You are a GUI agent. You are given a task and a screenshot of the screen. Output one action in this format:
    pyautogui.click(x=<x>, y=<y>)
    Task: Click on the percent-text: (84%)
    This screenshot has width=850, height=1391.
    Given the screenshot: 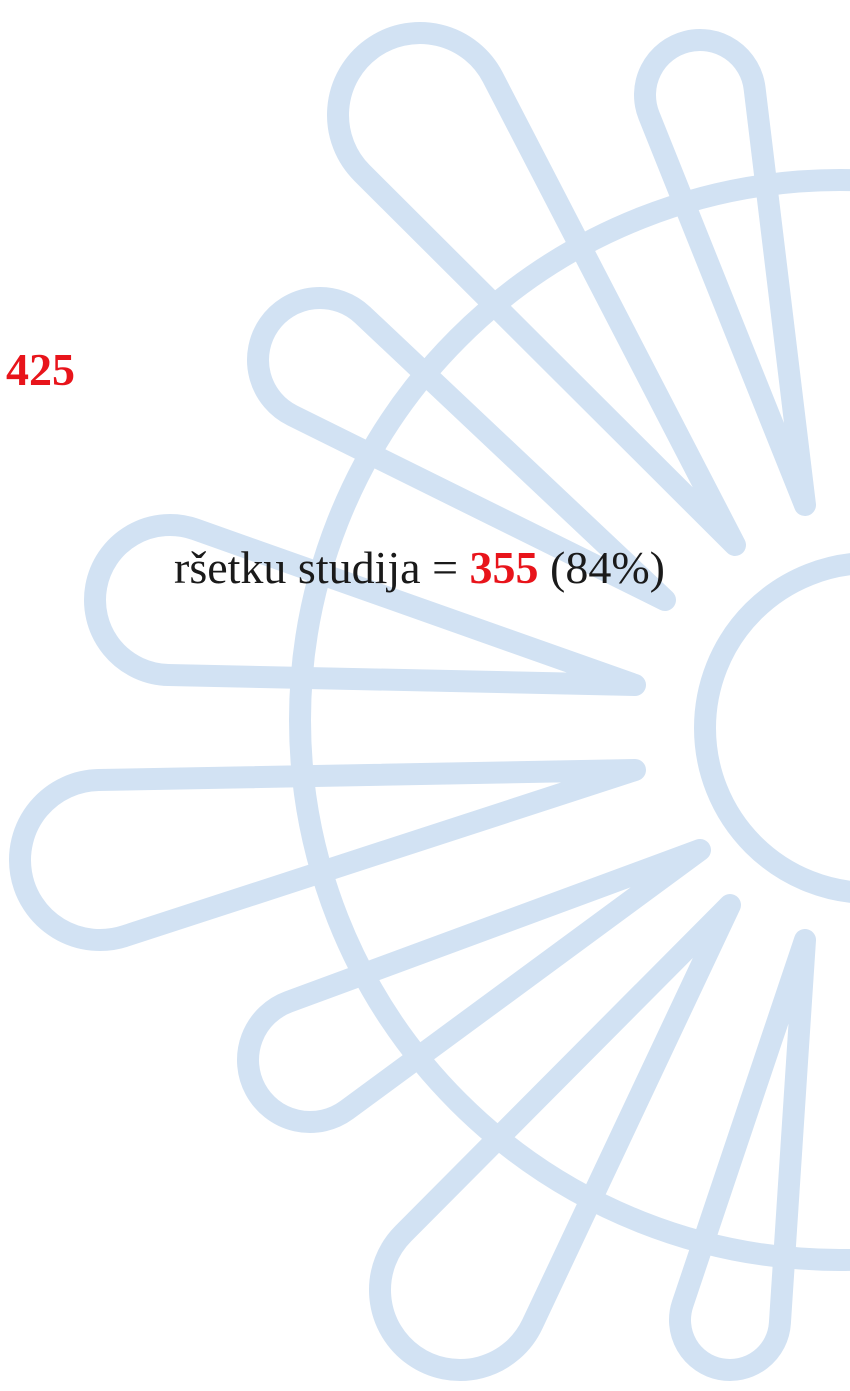 What is the action you would take?
    pyautogui.click(x=607, y=567)
    